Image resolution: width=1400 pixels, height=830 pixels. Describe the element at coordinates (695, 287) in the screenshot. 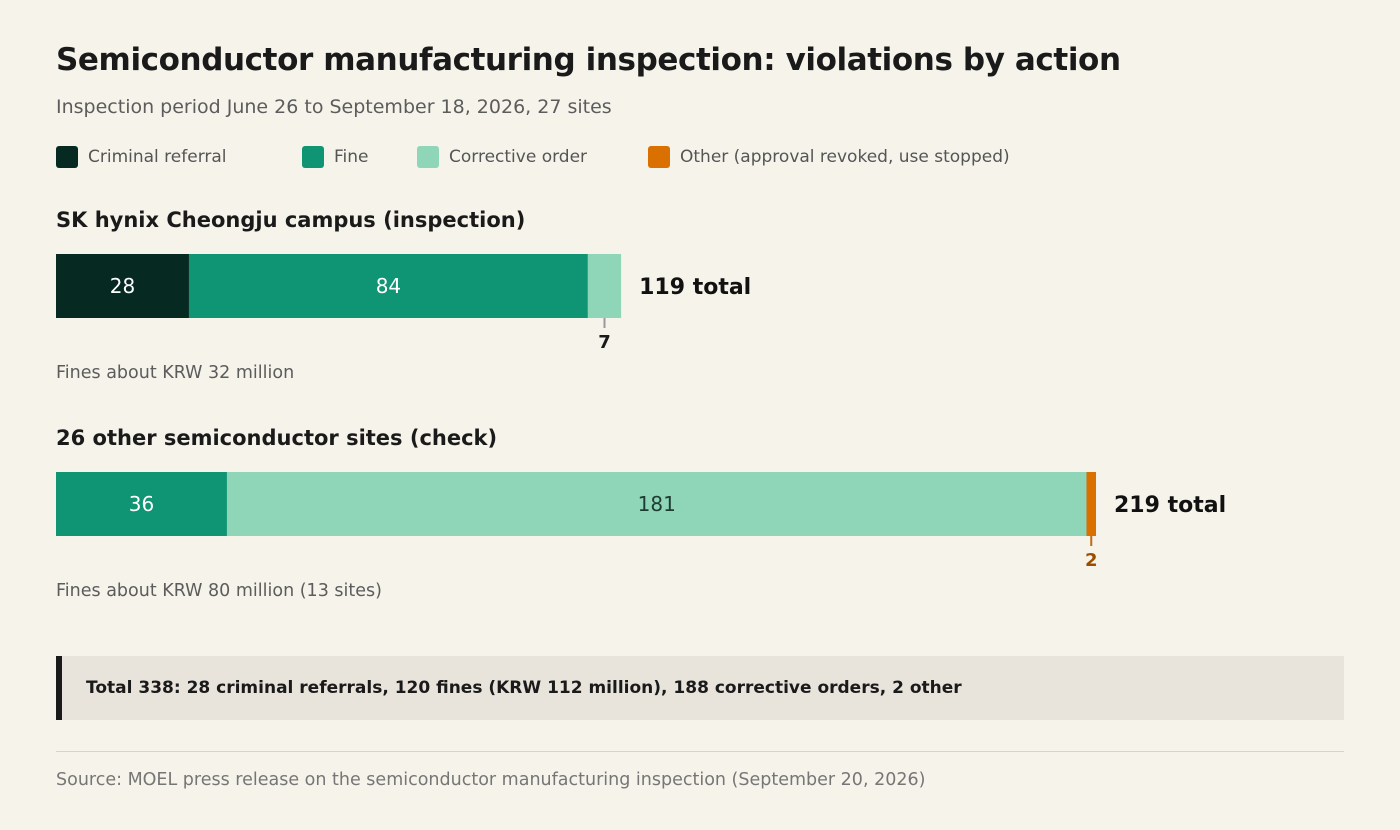

I see `total-label: 119 total` at that location.